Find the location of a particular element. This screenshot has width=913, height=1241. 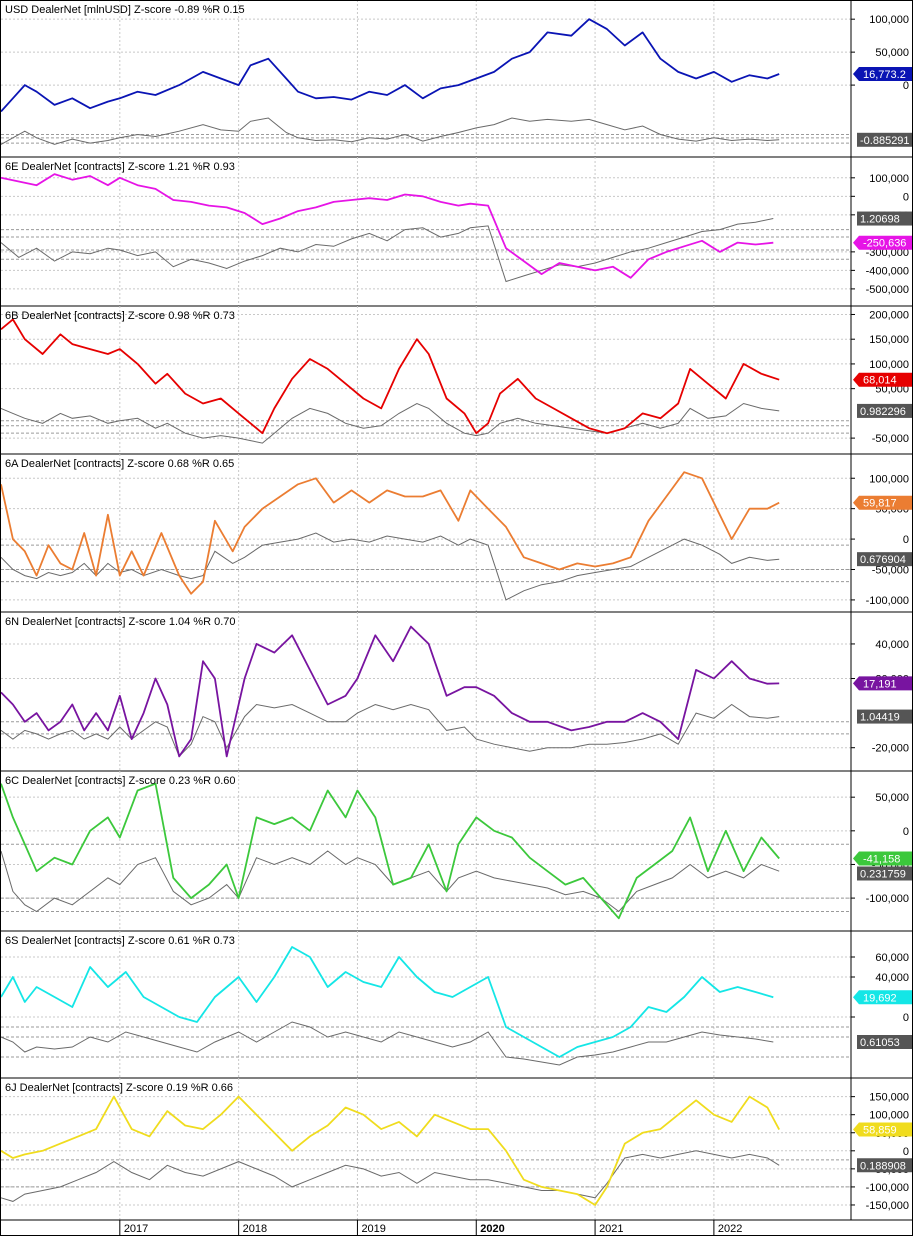

last-value-label: 58,859 is located at coordinates (880, 1131).